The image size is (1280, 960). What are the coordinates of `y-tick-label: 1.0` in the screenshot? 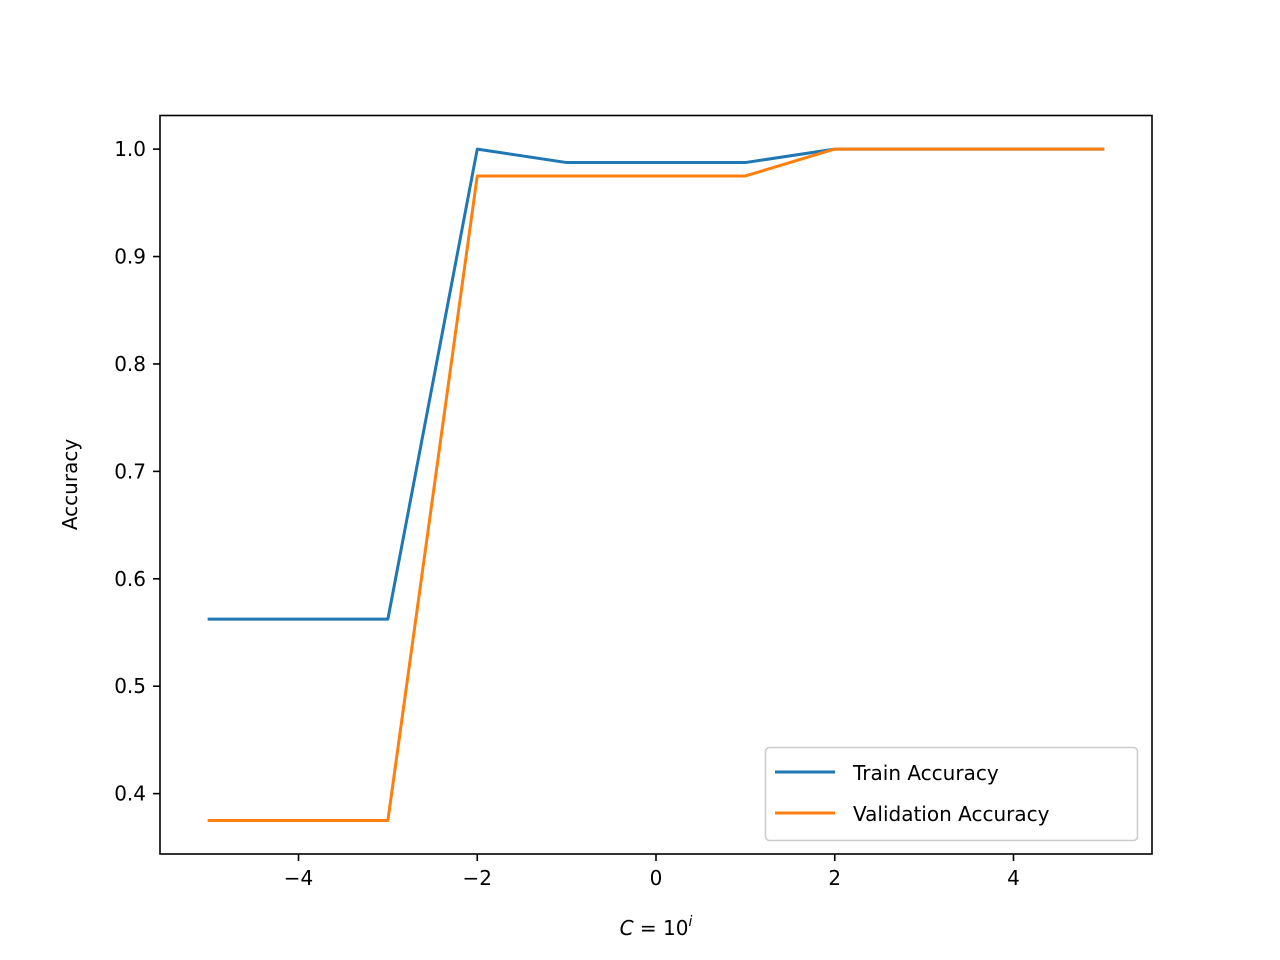 It's located at (130, 149).